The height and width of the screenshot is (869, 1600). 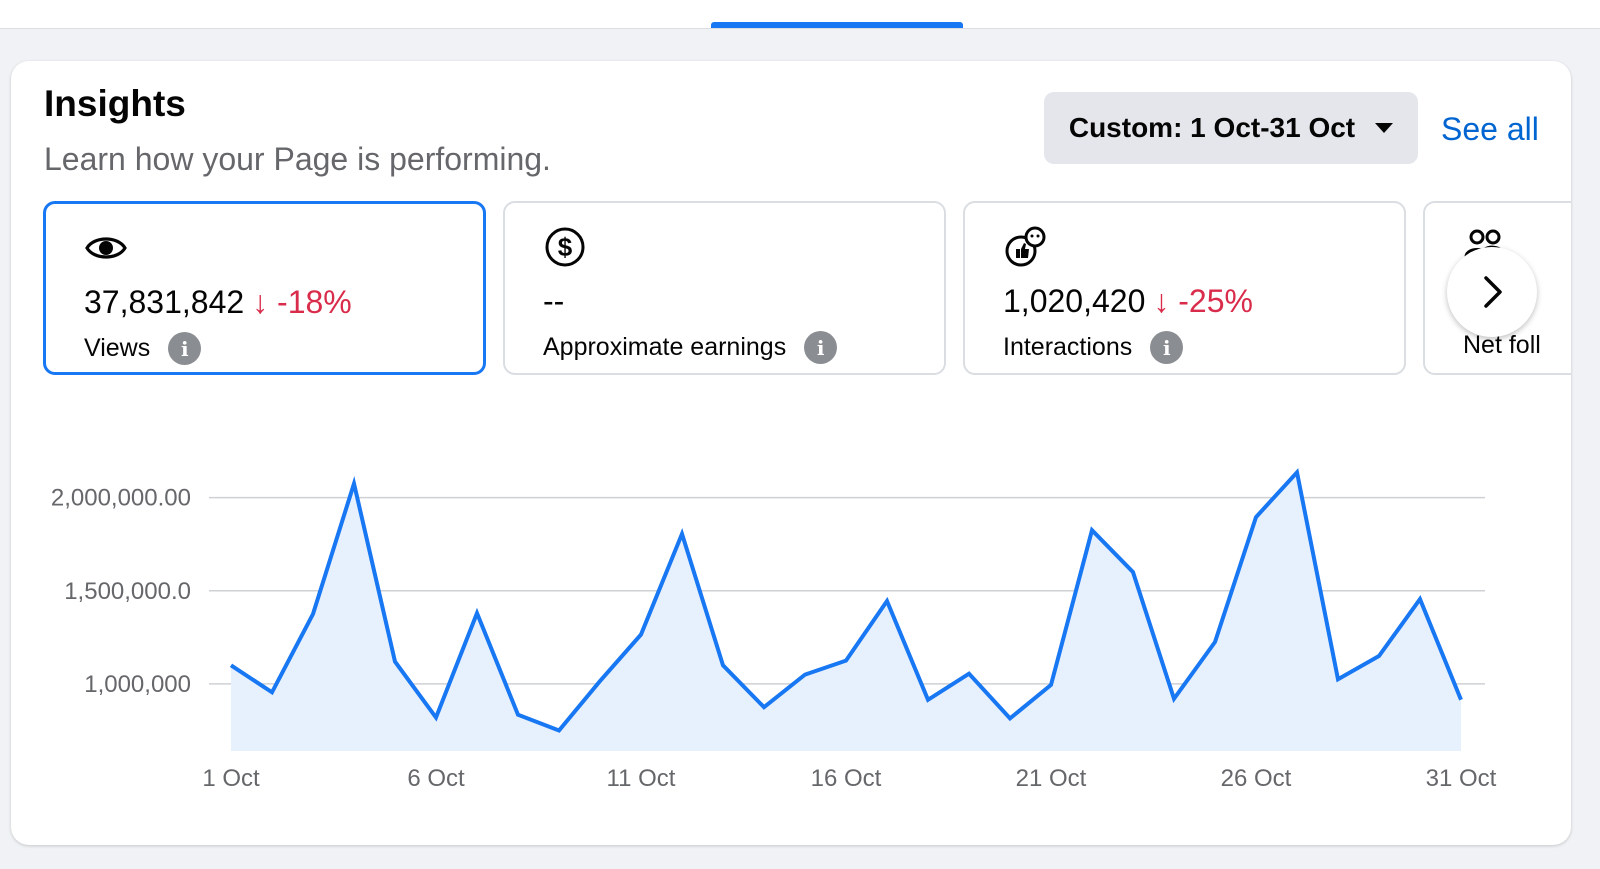 I want to click on metric-value: 1,020,420 ↓ -25%, so click(x=1128, y=301).